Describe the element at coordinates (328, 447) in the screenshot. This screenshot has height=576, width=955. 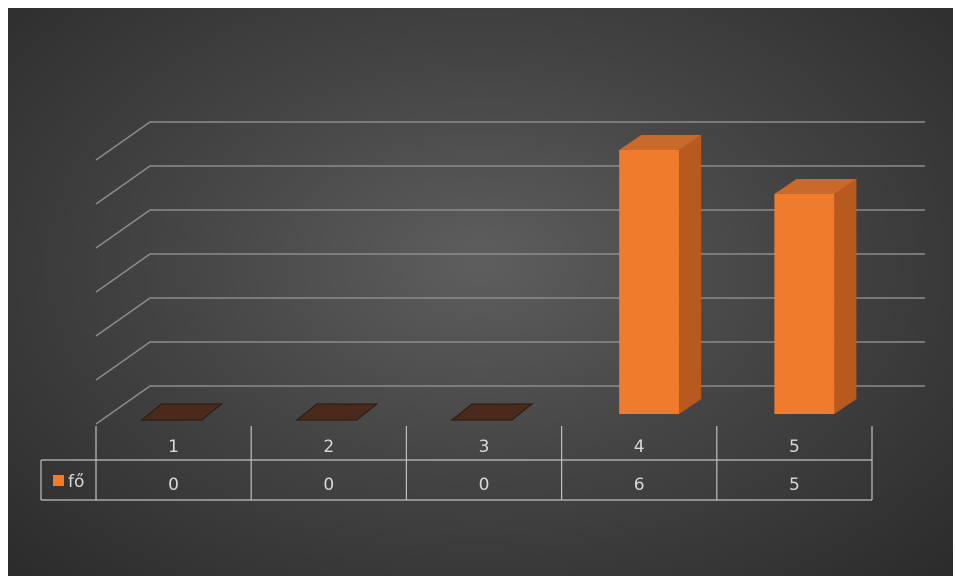
I see `x-tick-label: 2` at that location.